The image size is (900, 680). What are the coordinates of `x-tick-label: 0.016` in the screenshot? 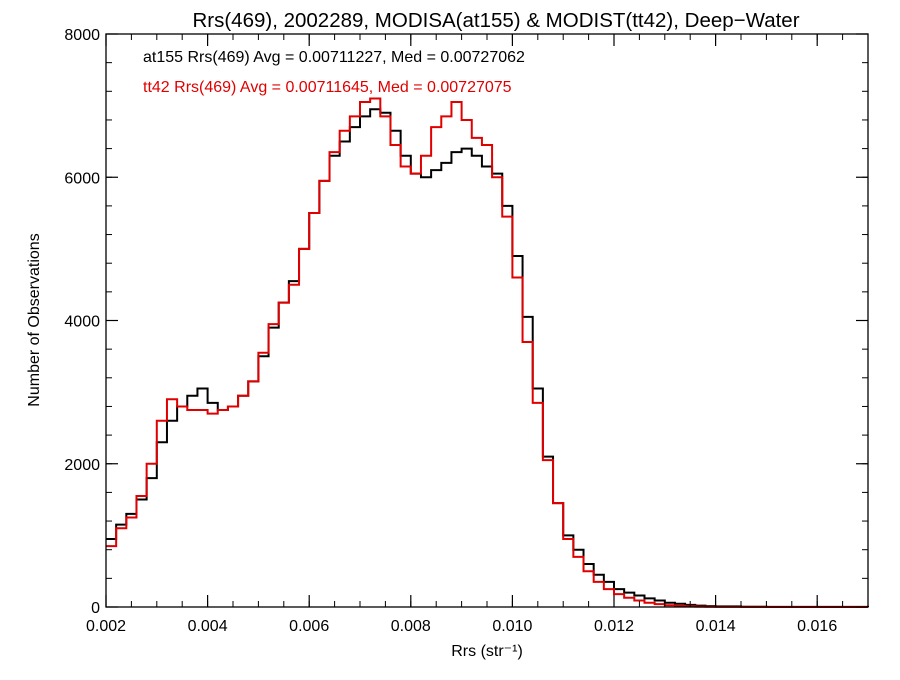 It's located at (817, 626).